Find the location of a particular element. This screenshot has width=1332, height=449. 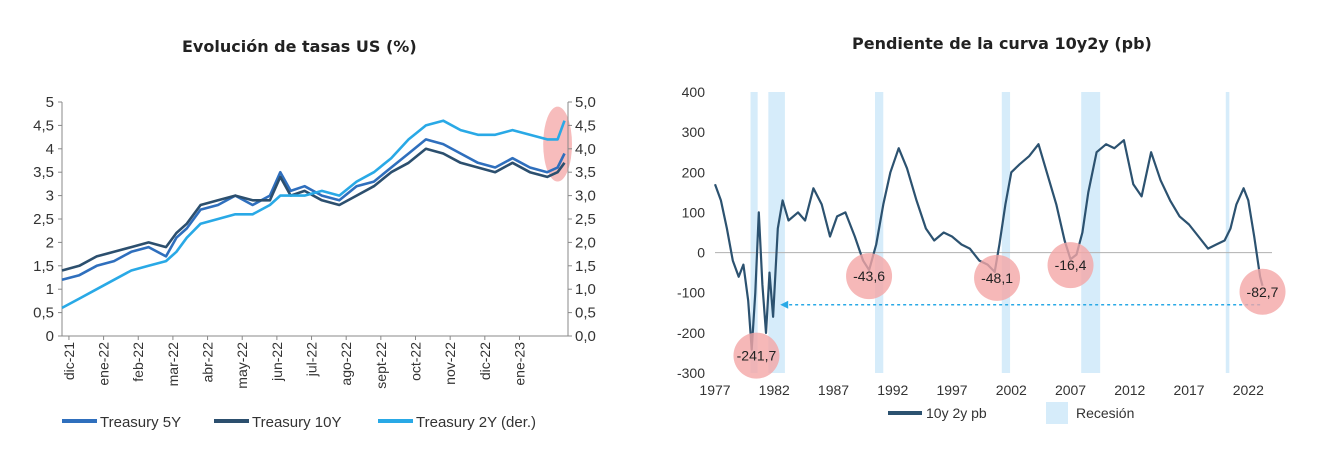

right-y-tick-label: 1,0 is located at coordinates (585, 289).